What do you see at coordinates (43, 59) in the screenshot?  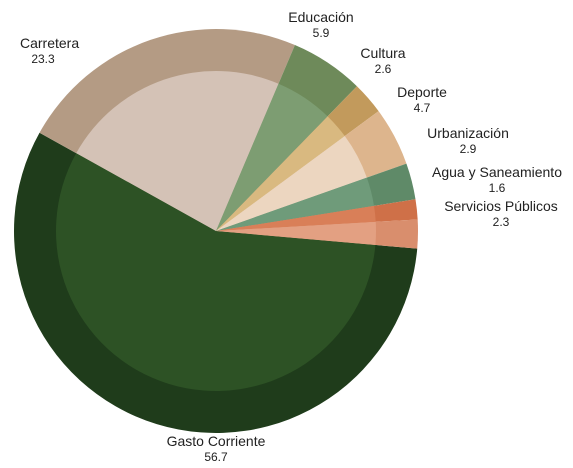 I see `value-carretera: 23.3` at bounding box center [43, 59].